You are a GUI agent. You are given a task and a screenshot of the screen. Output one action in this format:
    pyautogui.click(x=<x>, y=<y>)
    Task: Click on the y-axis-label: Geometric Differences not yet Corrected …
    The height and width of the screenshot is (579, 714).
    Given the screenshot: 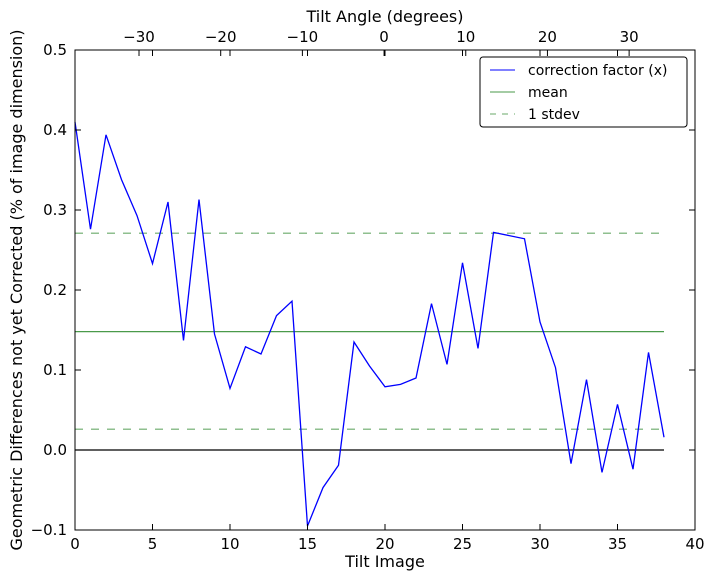 What is the action you would take?
    pyautogui.click(x=16, y=289)
    